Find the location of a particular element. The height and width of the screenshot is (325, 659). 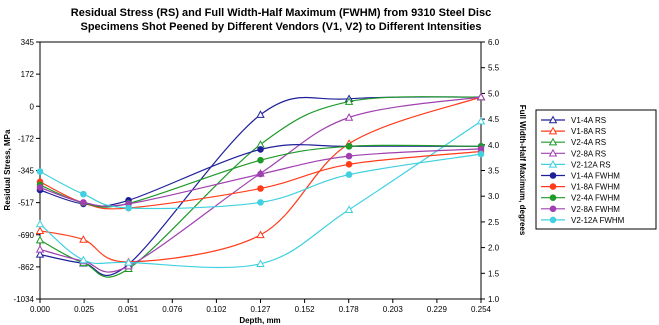

y-right-tick-label: 4.5 is located at coordinates (494, 119).